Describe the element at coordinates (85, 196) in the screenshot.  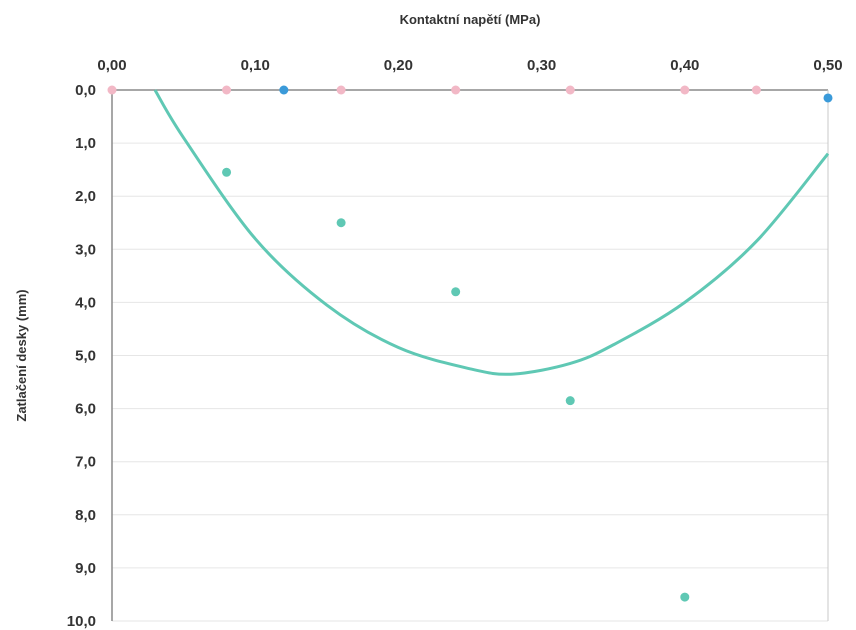
I see `y-tick-label: 2,0` at that location.